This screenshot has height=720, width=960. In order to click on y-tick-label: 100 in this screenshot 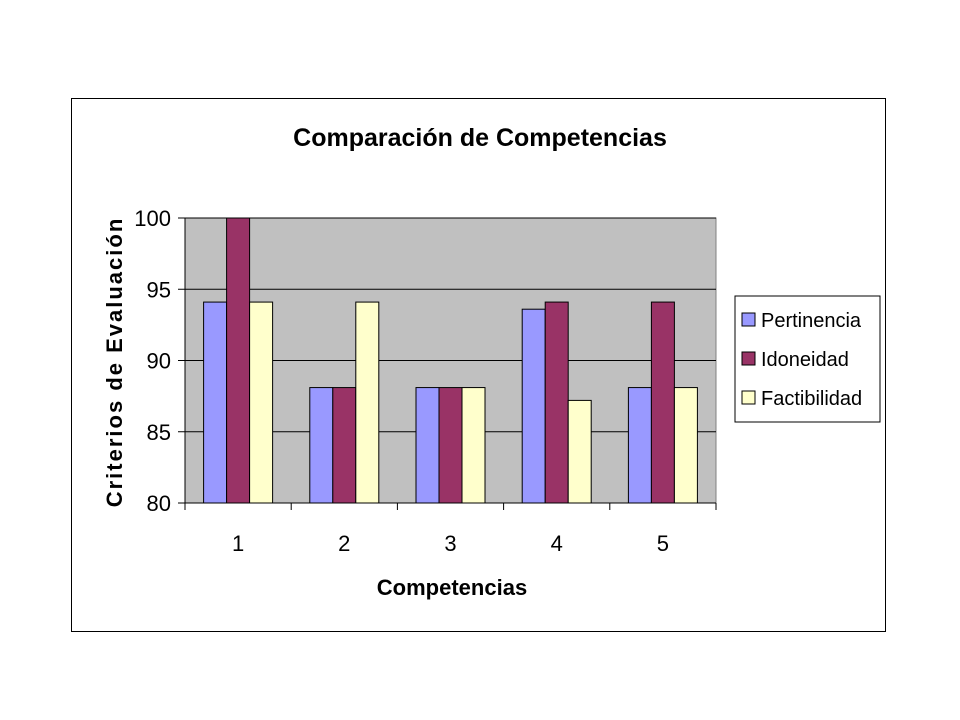, I will do `click(152, 218)`.